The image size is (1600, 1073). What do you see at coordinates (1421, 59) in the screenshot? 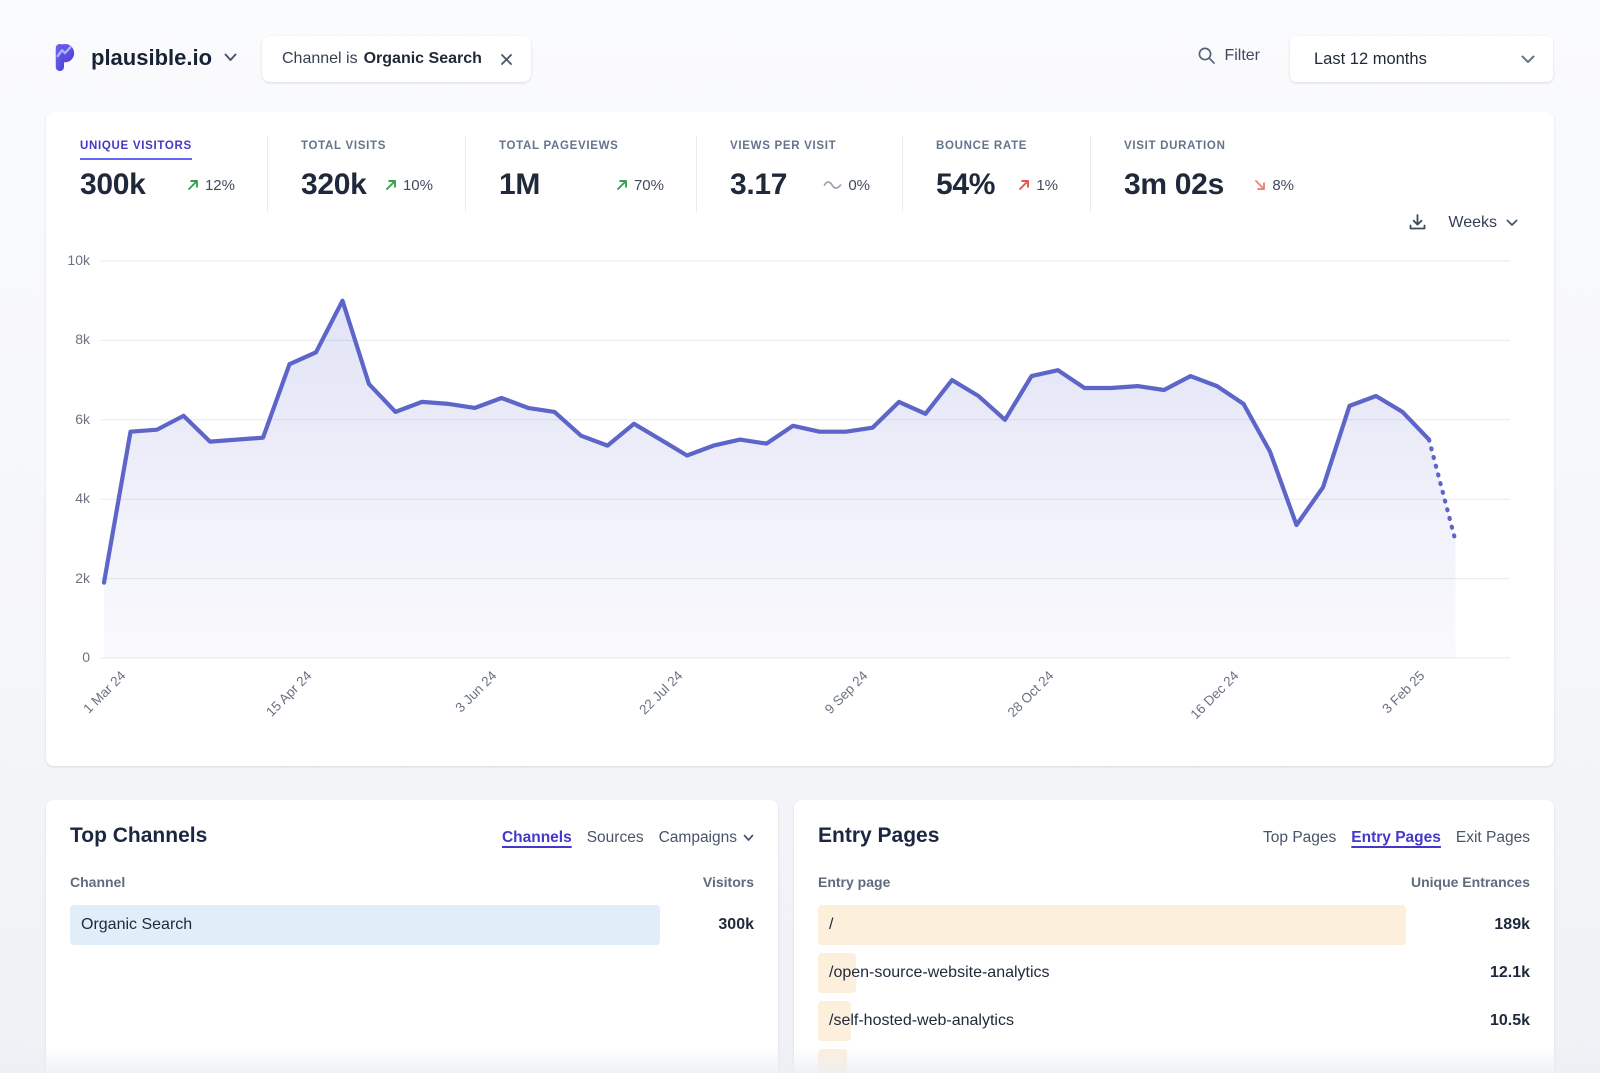
I see `date-range-picker: Last 12 months` at bounding box center [1421, 59].